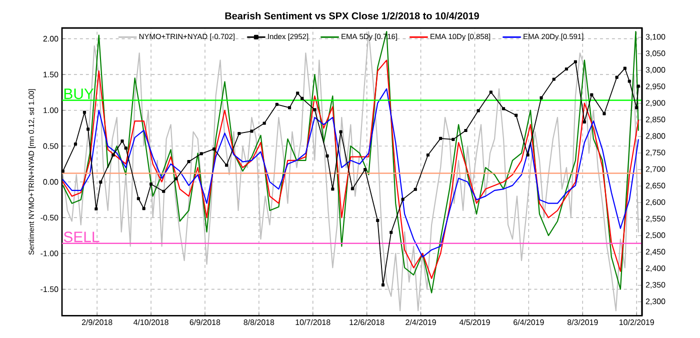 Image resolution: width=700 pixels, height=338 pixels. What do you see at coordinates (352, 16) in the screenshot?
I see `chart-title: Bearish Sentiment vs SPX Close 1/2/2018 to 10/4/2019` at bounding box center [352, 16].